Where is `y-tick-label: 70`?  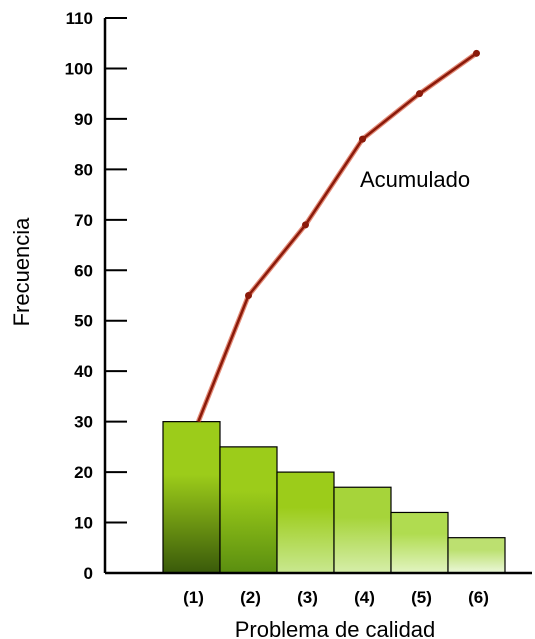 y-tick-label: 70 is located at coordinates (83, 220).